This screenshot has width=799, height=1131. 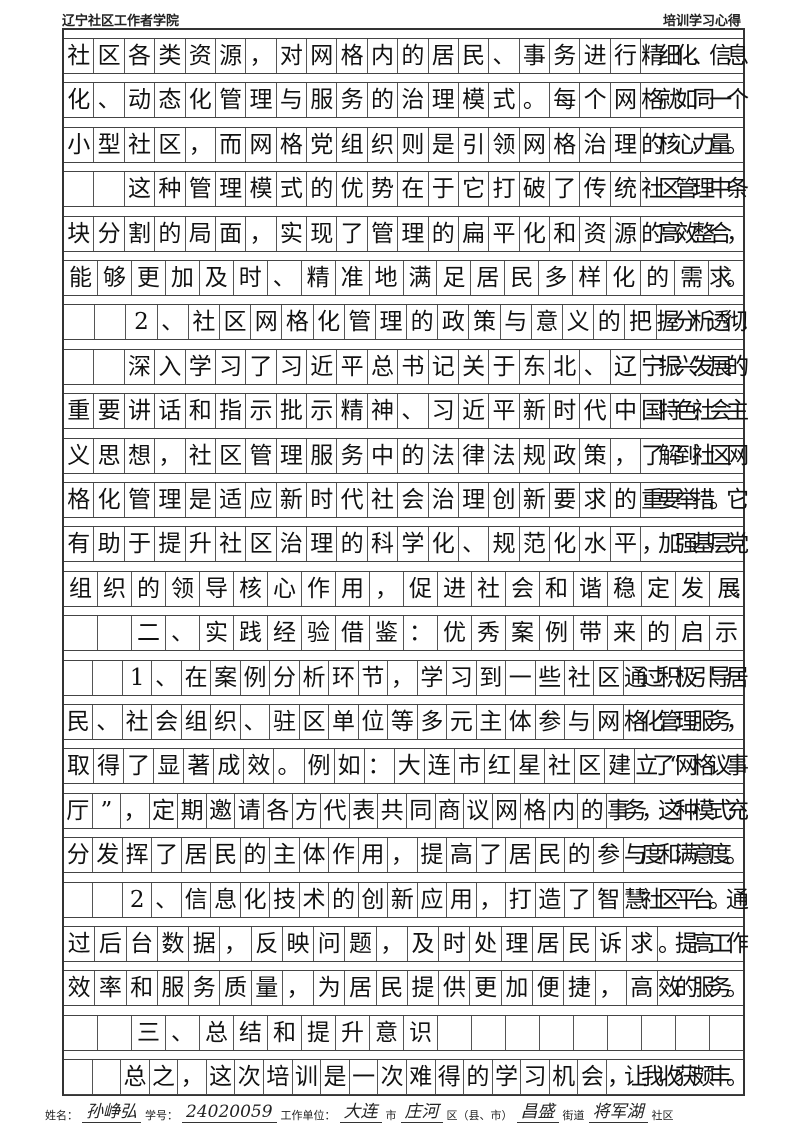 I want to click on grid-cell: 块, so click(x=79, y=233).